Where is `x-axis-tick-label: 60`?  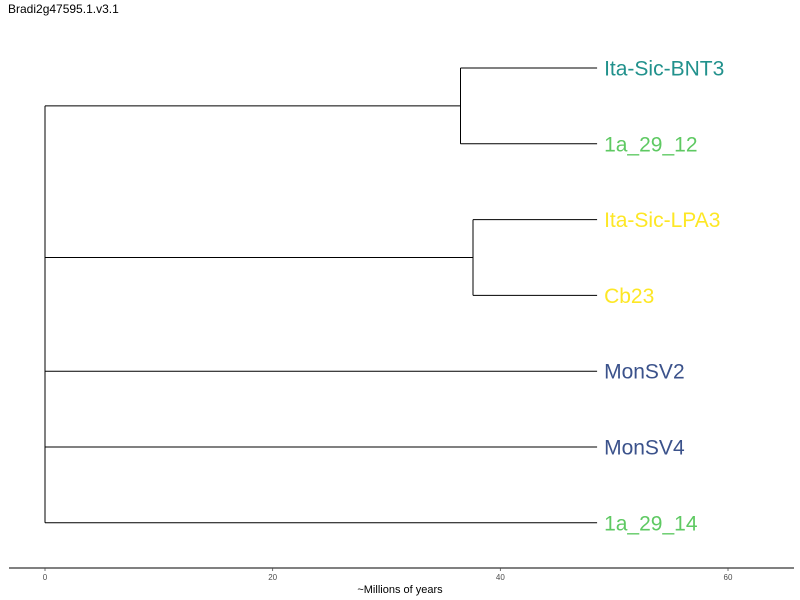 x-axis-tick-label: 60 is located at coordinates (728, 577).